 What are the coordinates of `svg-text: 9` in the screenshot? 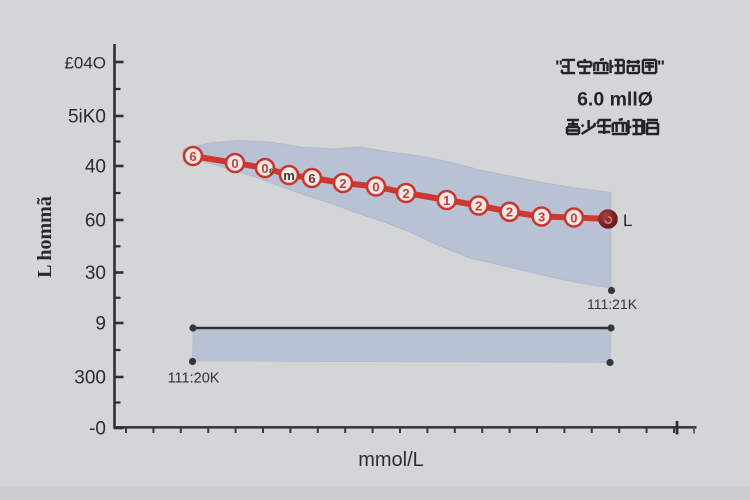 It's located at (100, 324).